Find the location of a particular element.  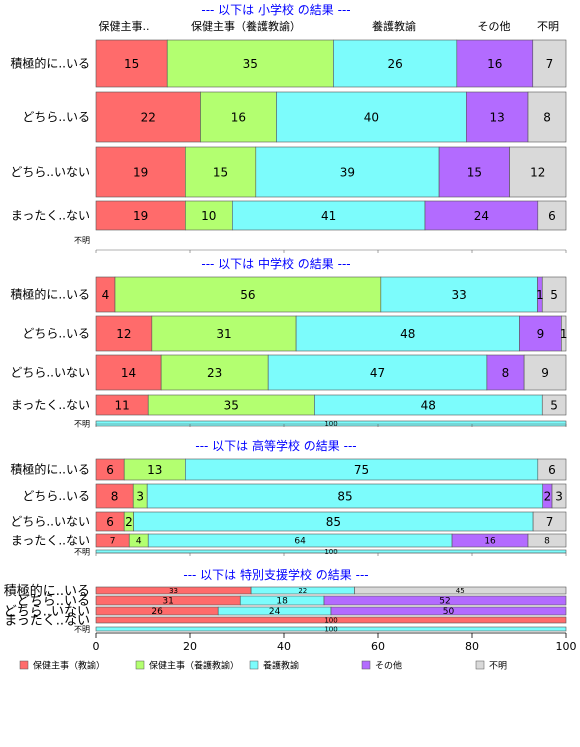

data-label: 4 is located at coordinates (139, 542).